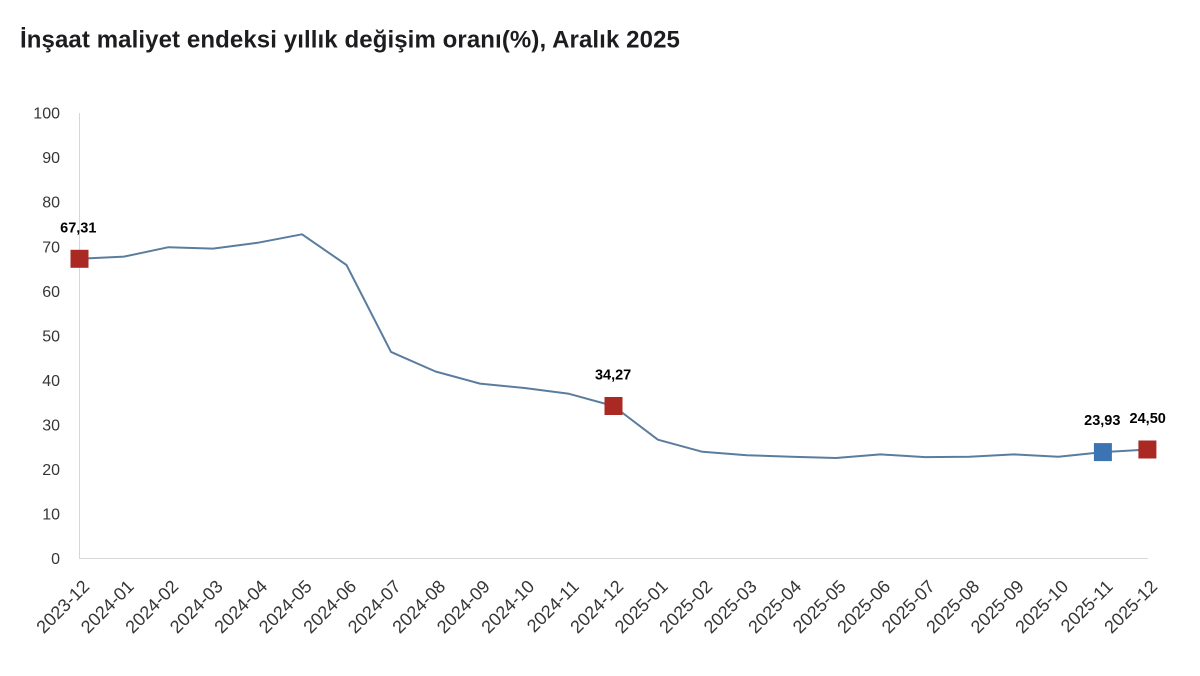  What do you see at coordinates (46, 114) in the screenshot?
I see `svg-text: 100` at bounding box center [46, 114].